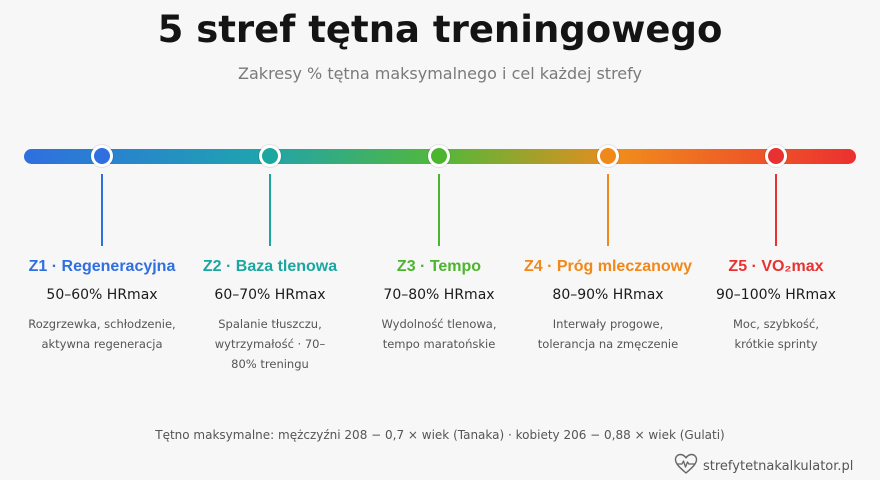  What do you see at coordinates (776, 266) in the screenshot?
I see `zone-name: Z5 · VO₂max` at bounding box center [776, 266].